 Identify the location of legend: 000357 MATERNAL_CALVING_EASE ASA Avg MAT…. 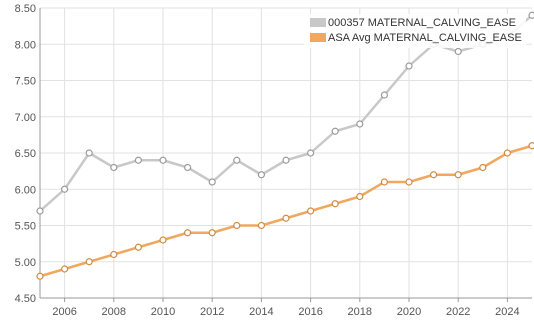
(415, 31).